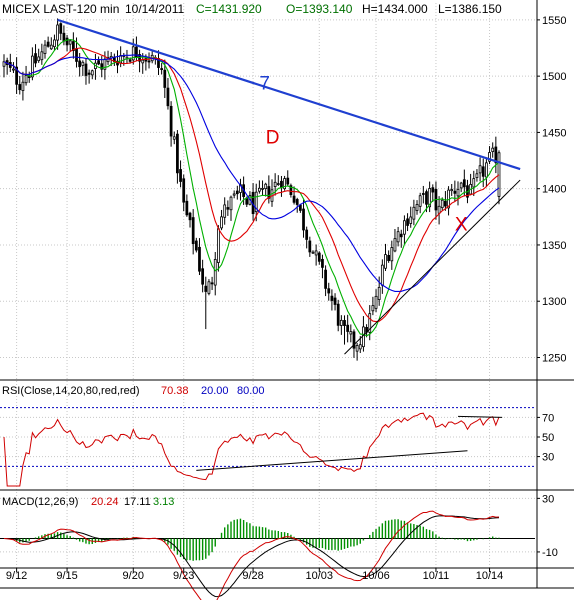  I want to click on price-tick-label: 1450, so click(554, 133).